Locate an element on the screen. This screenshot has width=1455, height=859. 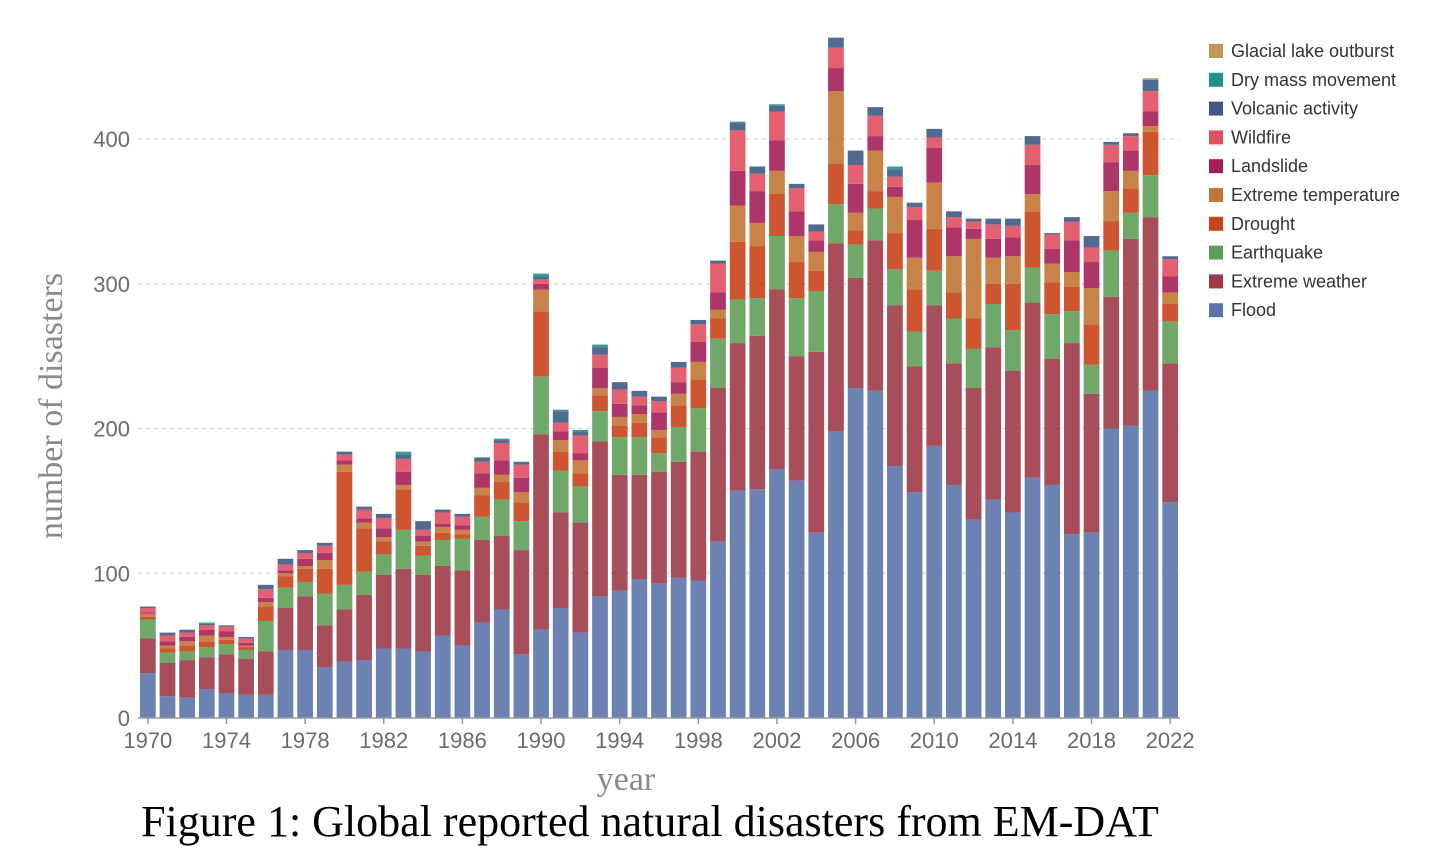
x-tick-label: 1978 is located at coordinates (305, 740).